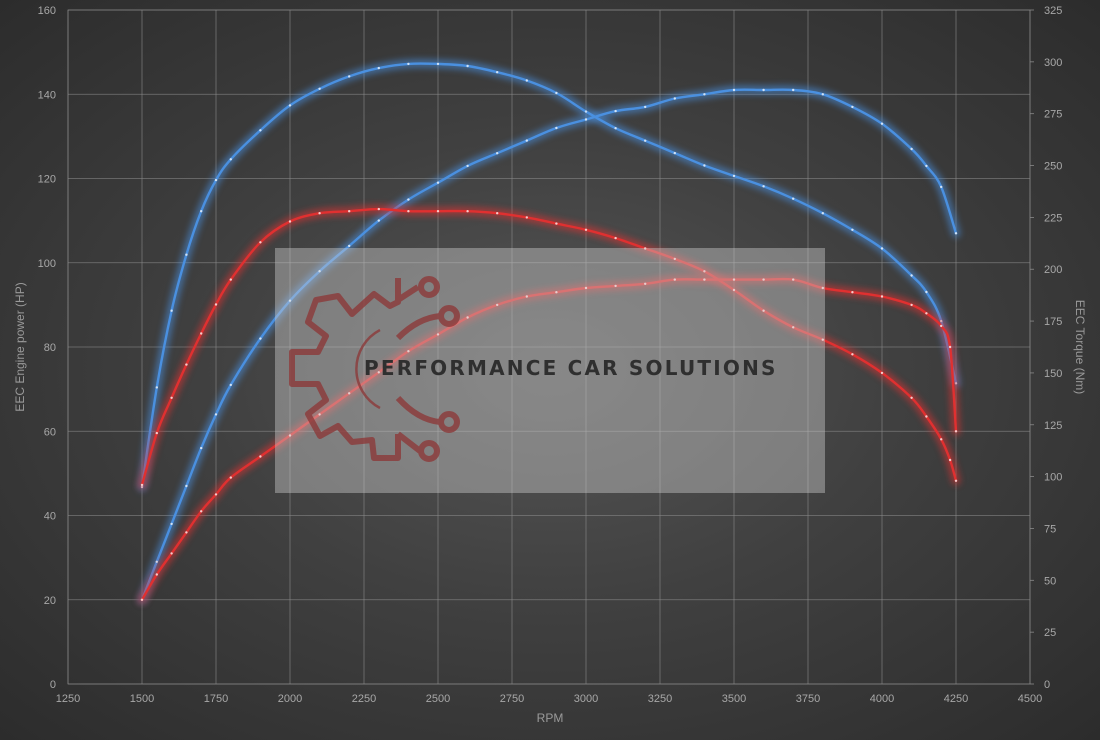 This screenshot has height=740, width=1100. I want to click on right-tick-label: 125, so click(1053, 426).